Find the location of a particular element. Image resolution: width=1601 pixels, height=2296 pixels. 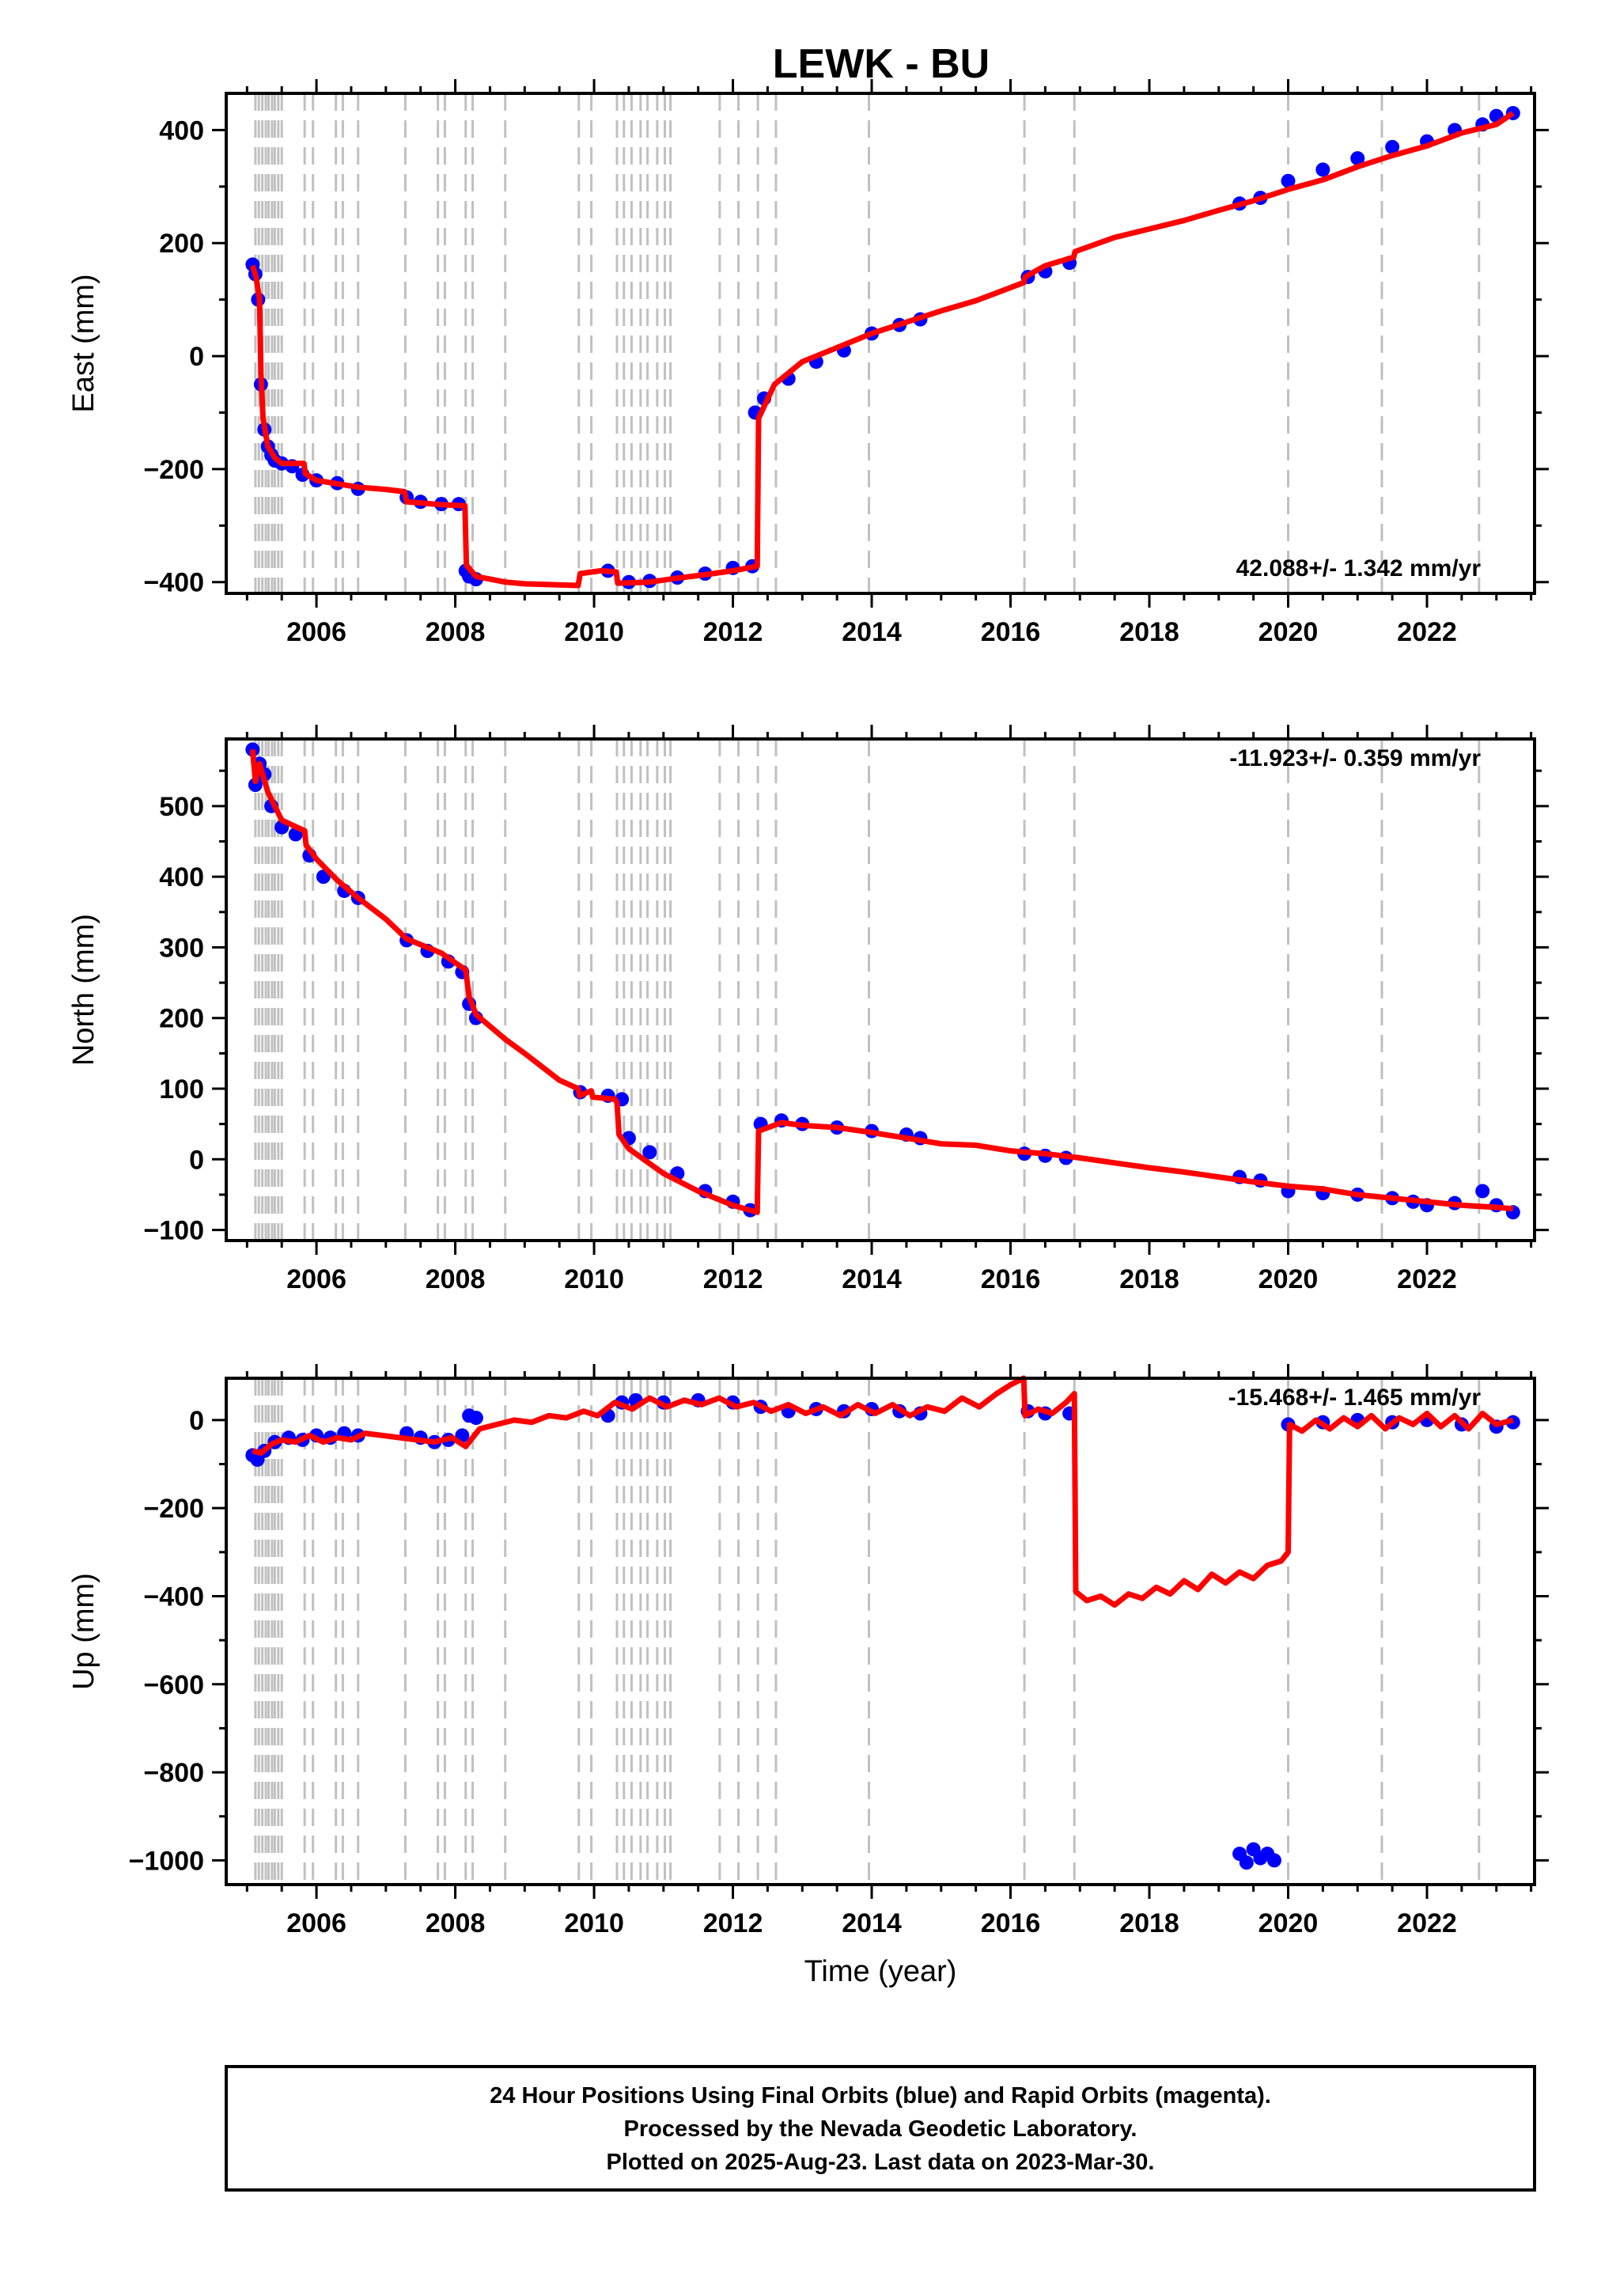

rate-label: 42.088+/- 1.342 mm/yr is located at coordinates (1359, 568).